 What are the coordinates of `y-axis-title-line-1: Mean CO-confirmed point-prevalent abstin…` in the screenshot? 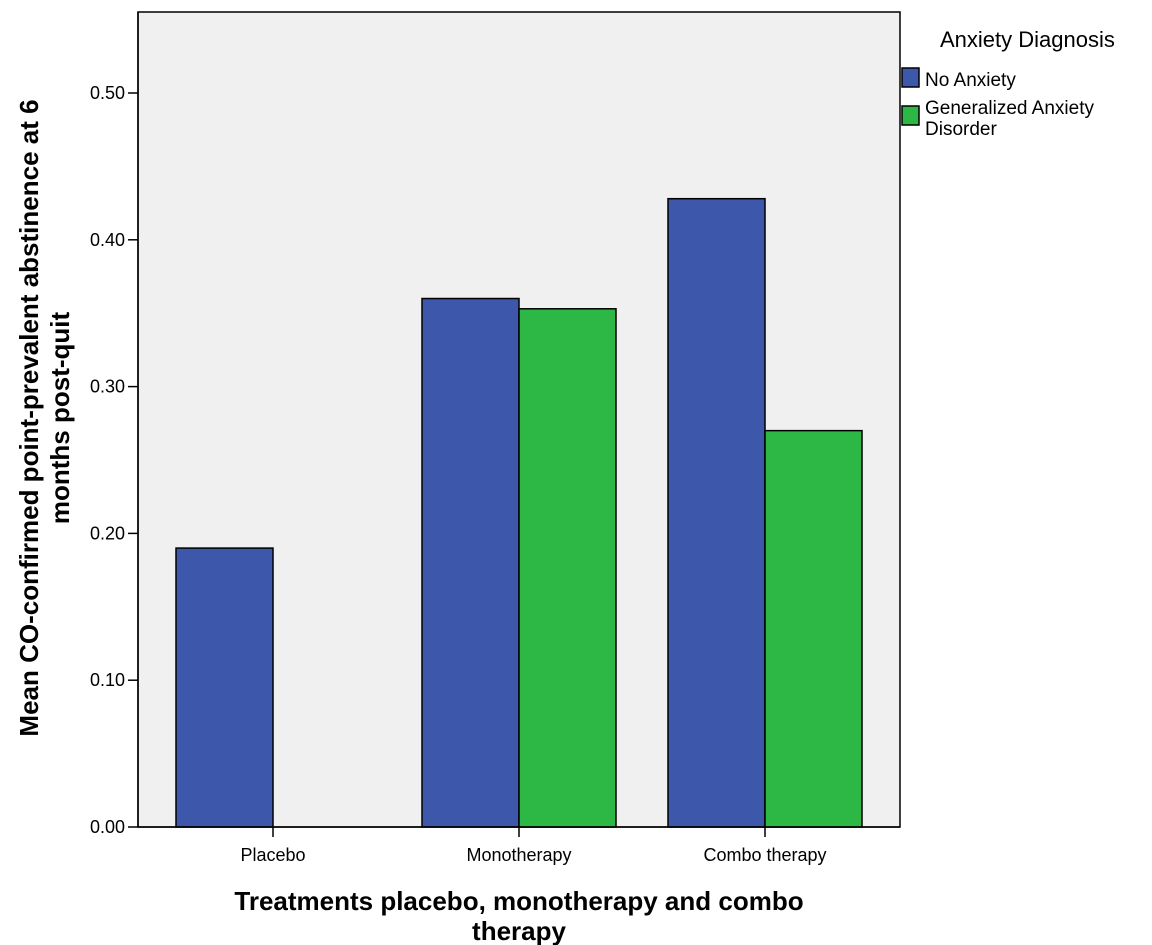 It's located at (29, 417).